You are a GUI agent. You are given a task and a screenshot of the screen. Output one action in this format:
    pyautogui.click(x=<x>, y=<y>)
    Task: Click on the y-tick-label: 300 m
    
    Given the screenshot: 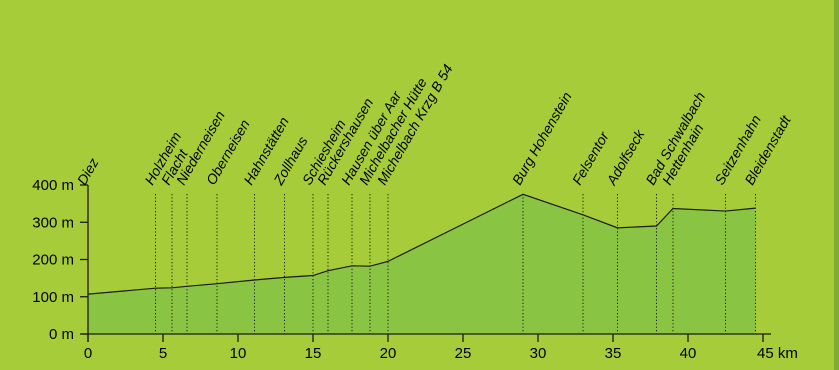 What is the action you would take?
    pyautogui.click(x=53, y=222)
    